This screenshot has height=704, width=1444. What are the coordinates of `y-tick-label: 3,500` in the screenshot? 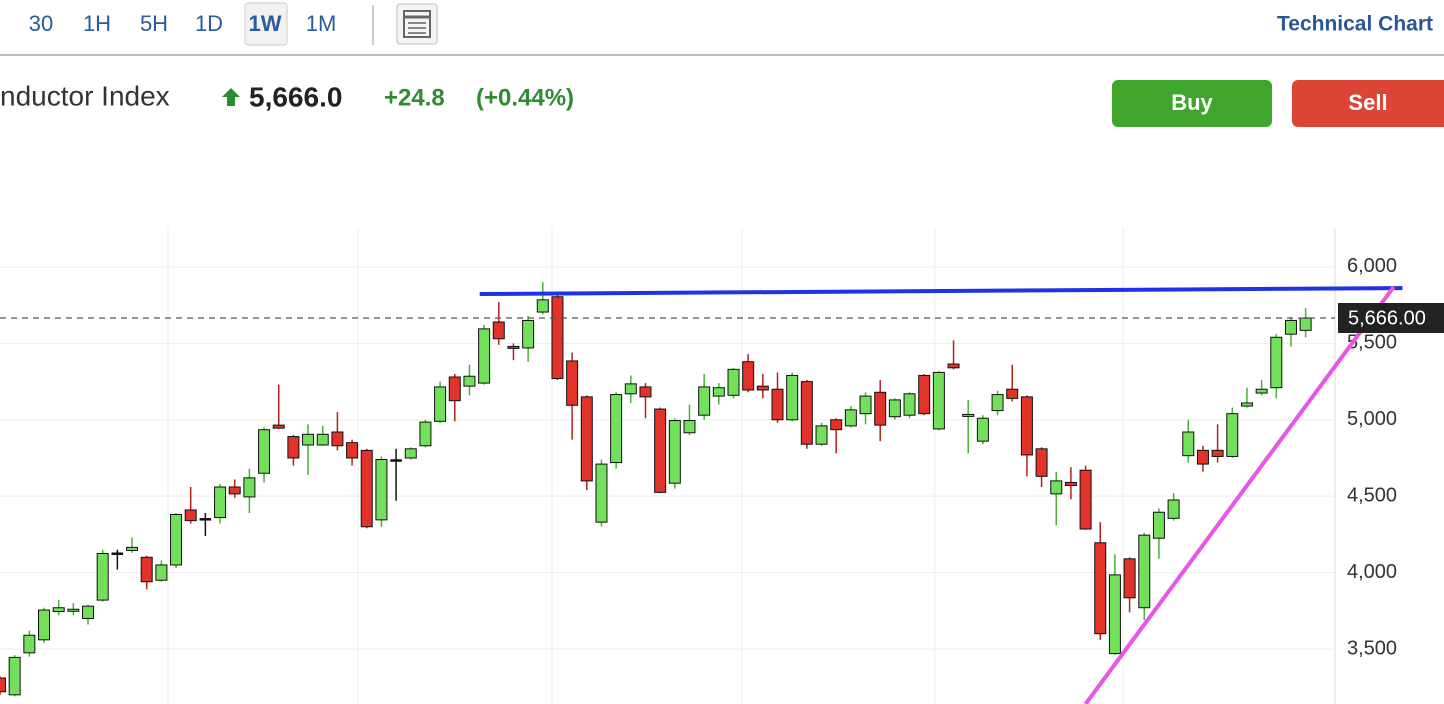 It's located at (1372, 648).